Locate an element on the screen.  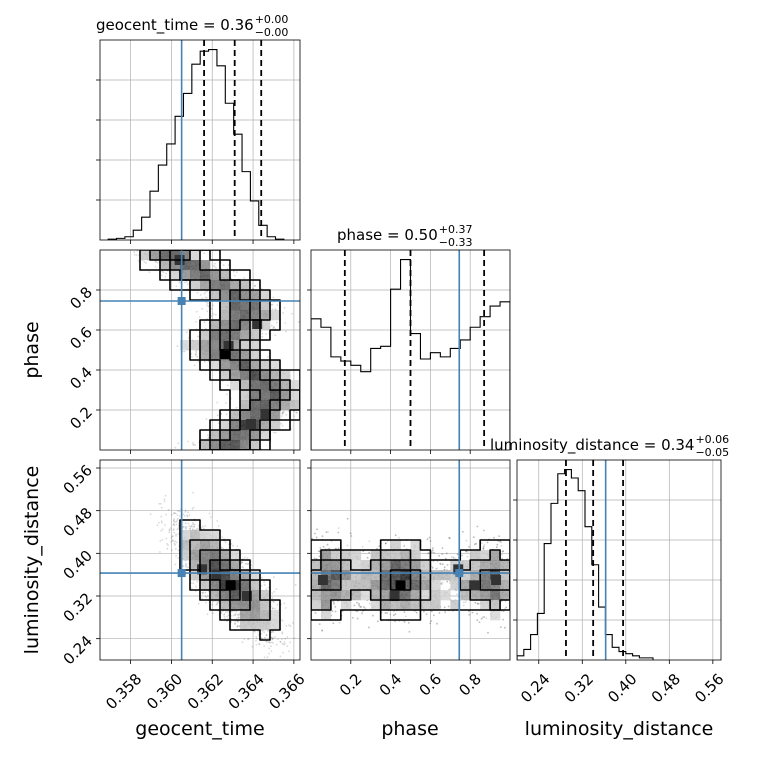
panel-geocent-phase-cells is located at coordinates (220, 350).